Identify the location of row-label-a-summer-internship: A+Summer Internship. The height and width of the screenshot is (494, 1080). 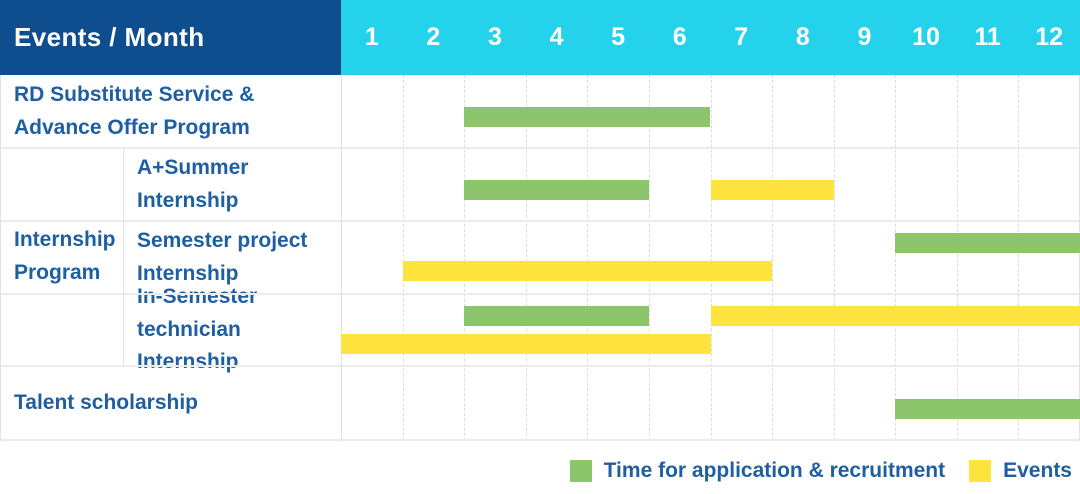
(193, 183).